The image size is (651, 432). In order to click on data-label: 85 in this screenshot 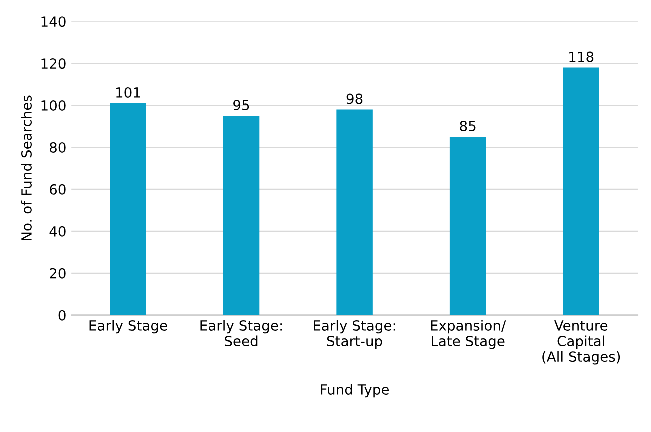, I will do `click(468, 126)`.